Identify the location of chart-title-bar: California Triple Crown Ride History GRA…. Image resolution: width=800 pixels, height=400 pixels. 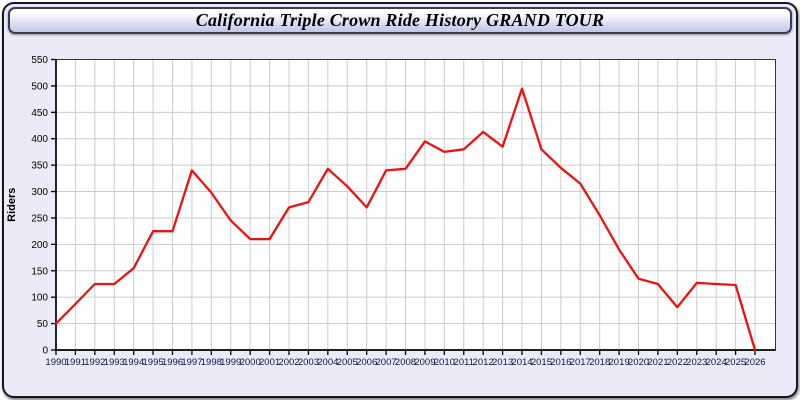
(400, 20).